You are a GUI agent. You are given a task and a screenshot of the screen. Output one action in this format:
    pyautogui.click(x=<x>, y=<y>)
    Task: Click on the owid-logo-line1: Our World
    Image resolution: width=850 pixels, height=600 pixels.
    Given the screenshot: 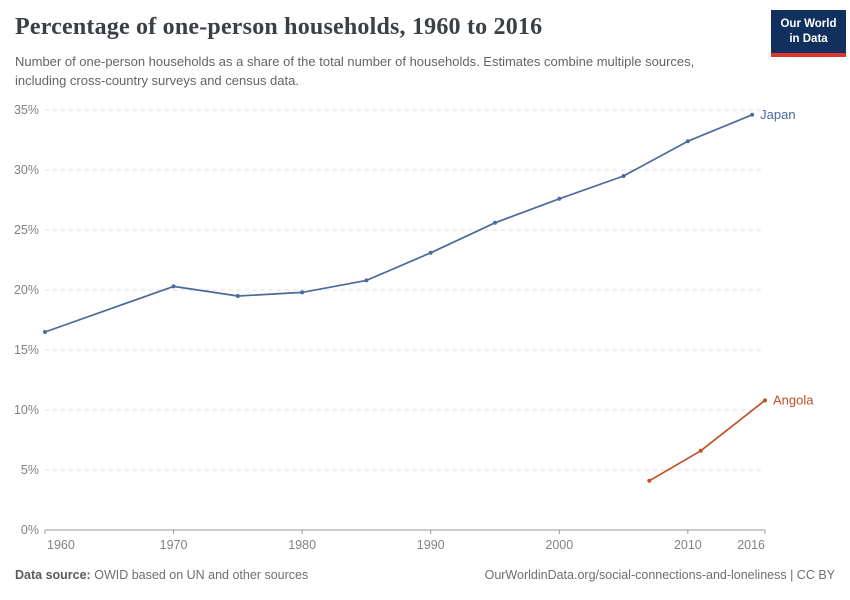 What is the action you would take?
    pyautogui.click(x=808, y=24)
    